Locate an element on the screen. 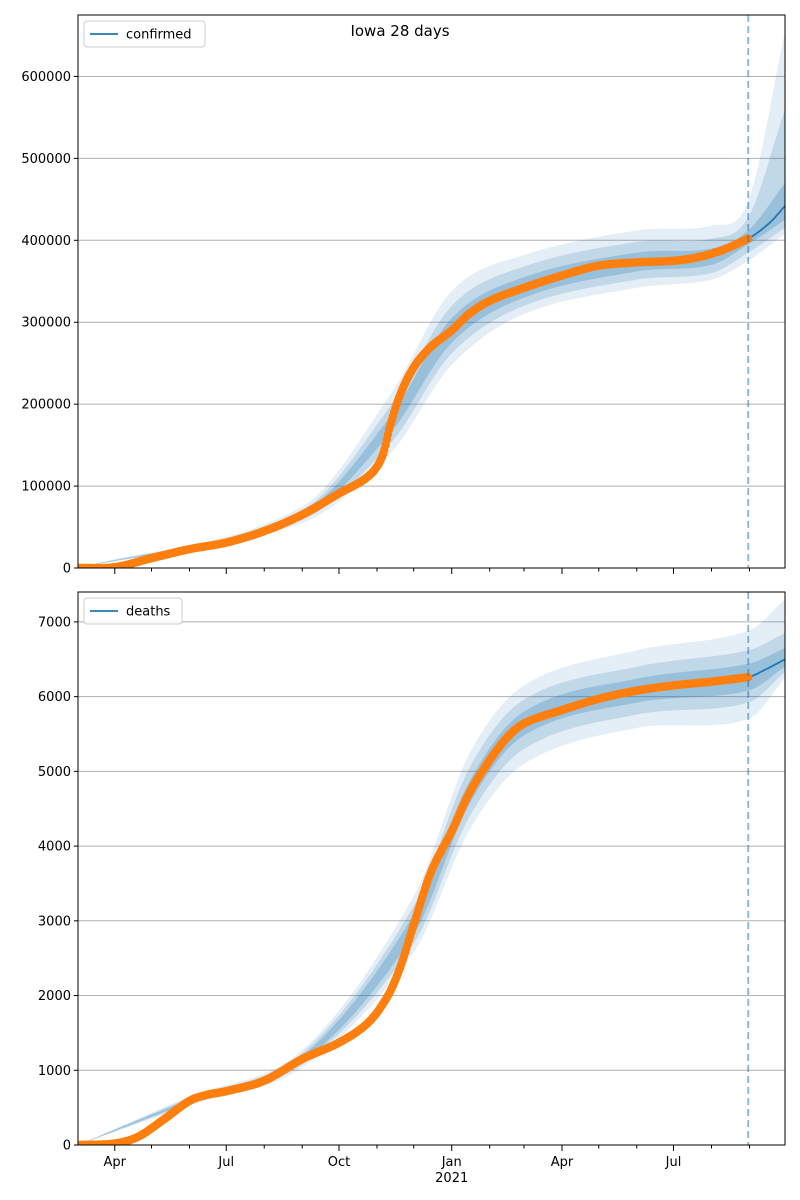 The width and height of the screenshot is (800, 1200). x-tick-label: Oct is located at coordinates (339, 1162).